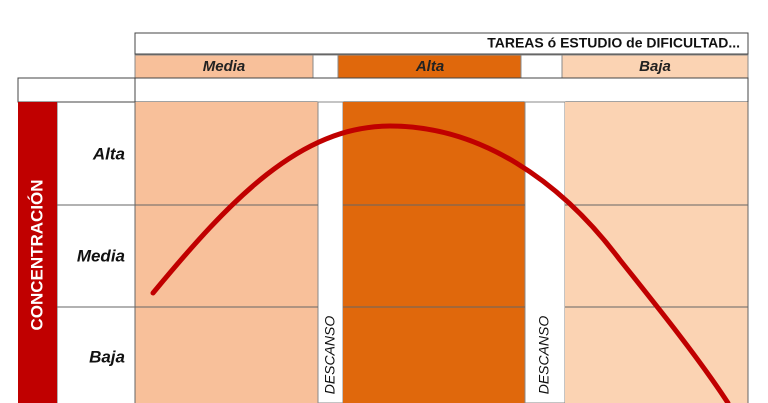 The image size is (768, 403). Describe the element at coordinates (655, 66) in the screenshot. I see `column-label: Baja` at that location.